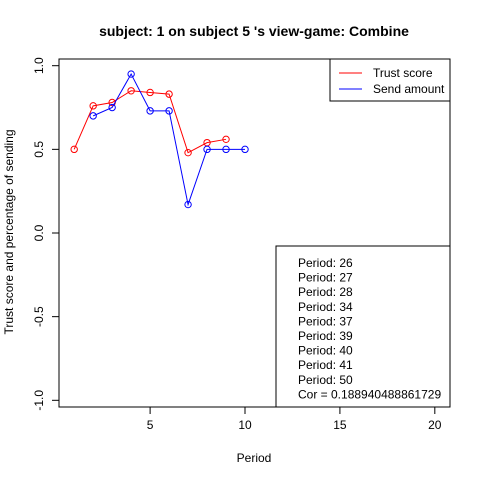 Image resolution: width=480 pixels, height=480 pixels. Describe the element at coordinates (39, 316) in the screenshot. I see `y-tick-label: -0.5` at that location.